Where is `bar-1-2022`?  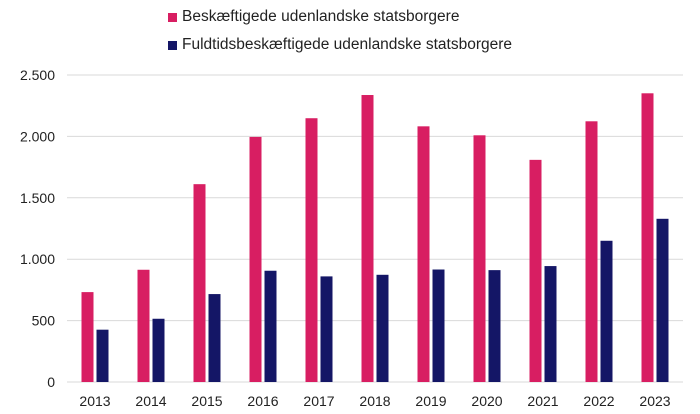
bar-1-2022 is located at coordinates (591, 252).